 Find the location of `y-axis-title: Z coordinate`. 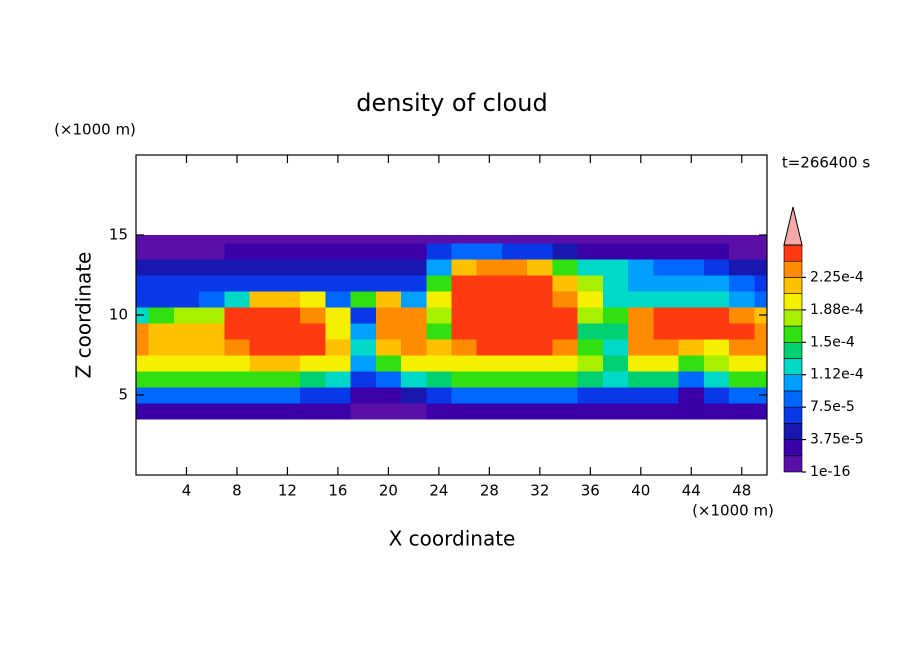

y-axis-title: Z coordinate is located at coordinates (84, 315).